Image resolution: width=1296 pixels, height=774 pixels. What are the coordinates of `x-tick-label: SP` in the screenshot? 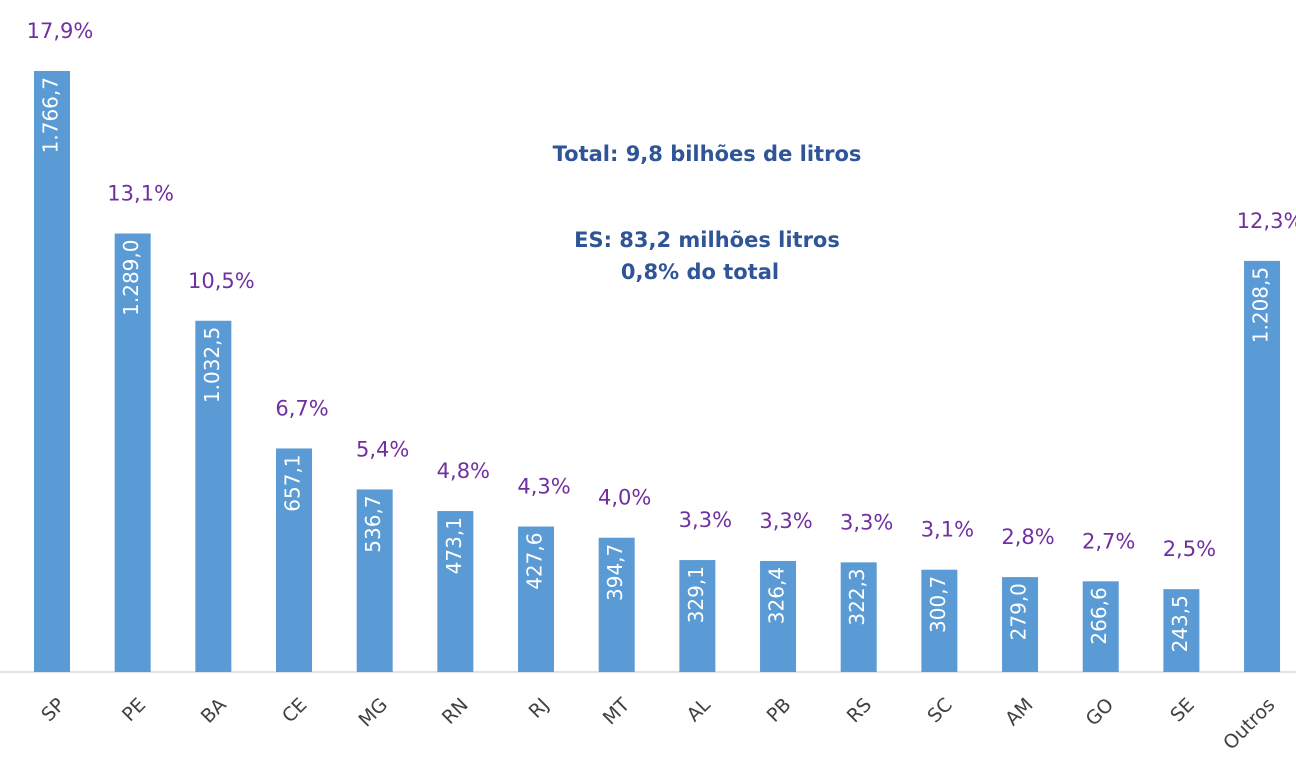 It's located at (53, 710).